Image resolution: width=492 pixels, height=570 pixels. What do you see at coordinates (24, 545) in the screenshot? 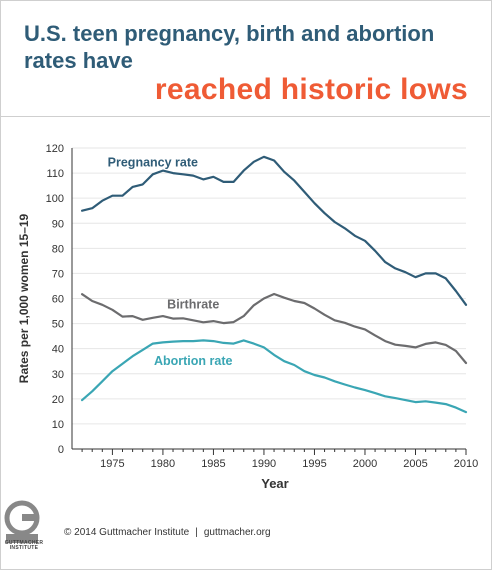
I see `logo-text: GUTTMACHER INSTITUTE` at bounding box center [24, 545].